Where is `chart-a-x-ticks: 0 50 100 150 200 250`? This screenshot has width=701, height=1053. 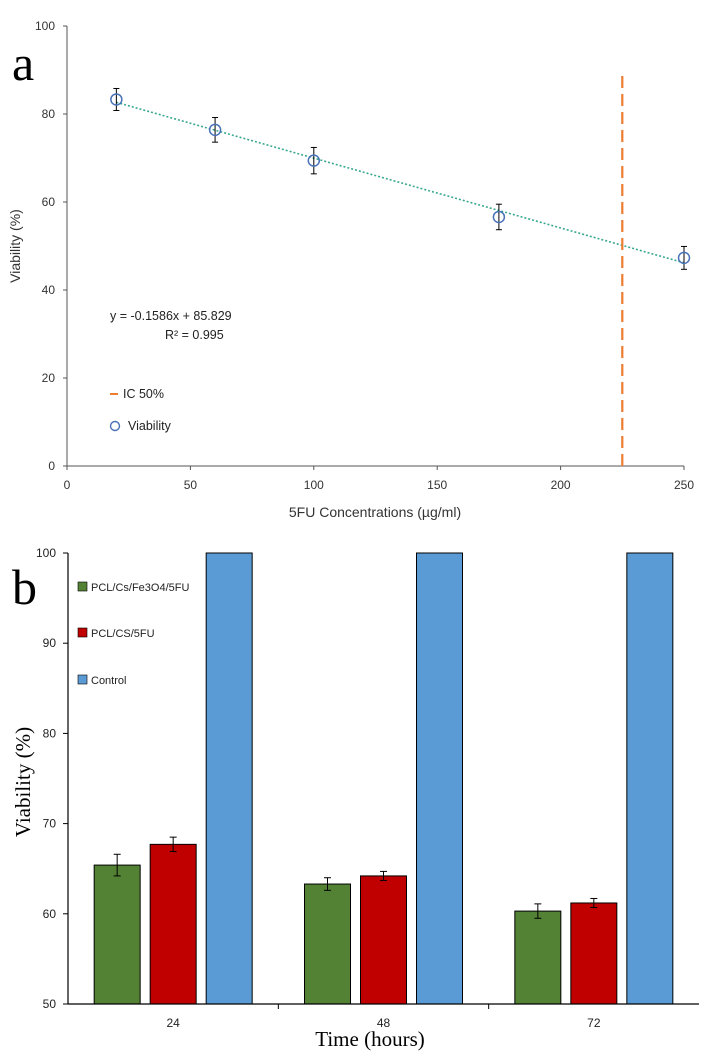
chart-a-x-ticks: 0 50 100 150 200 250 is located at coordinates (379, 479).